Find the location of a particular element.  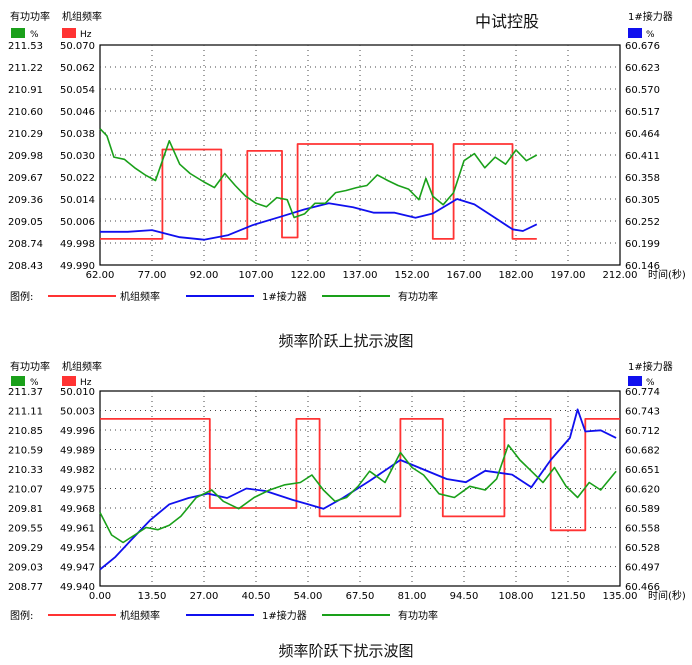

y-tick-servo: 60.411 is located at coordinates (642, 156).